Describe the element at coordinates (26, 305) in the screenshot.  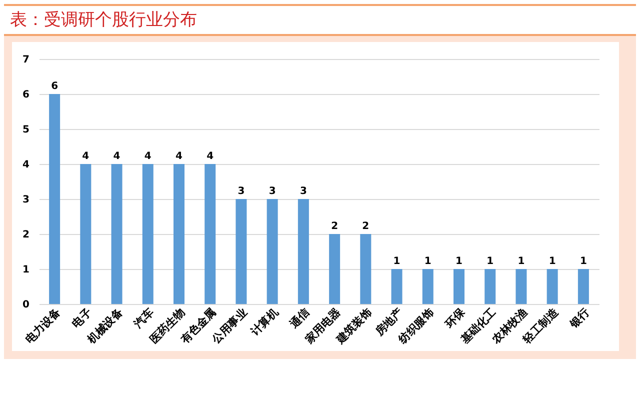
I see `y-tick-label: 0` at that location.